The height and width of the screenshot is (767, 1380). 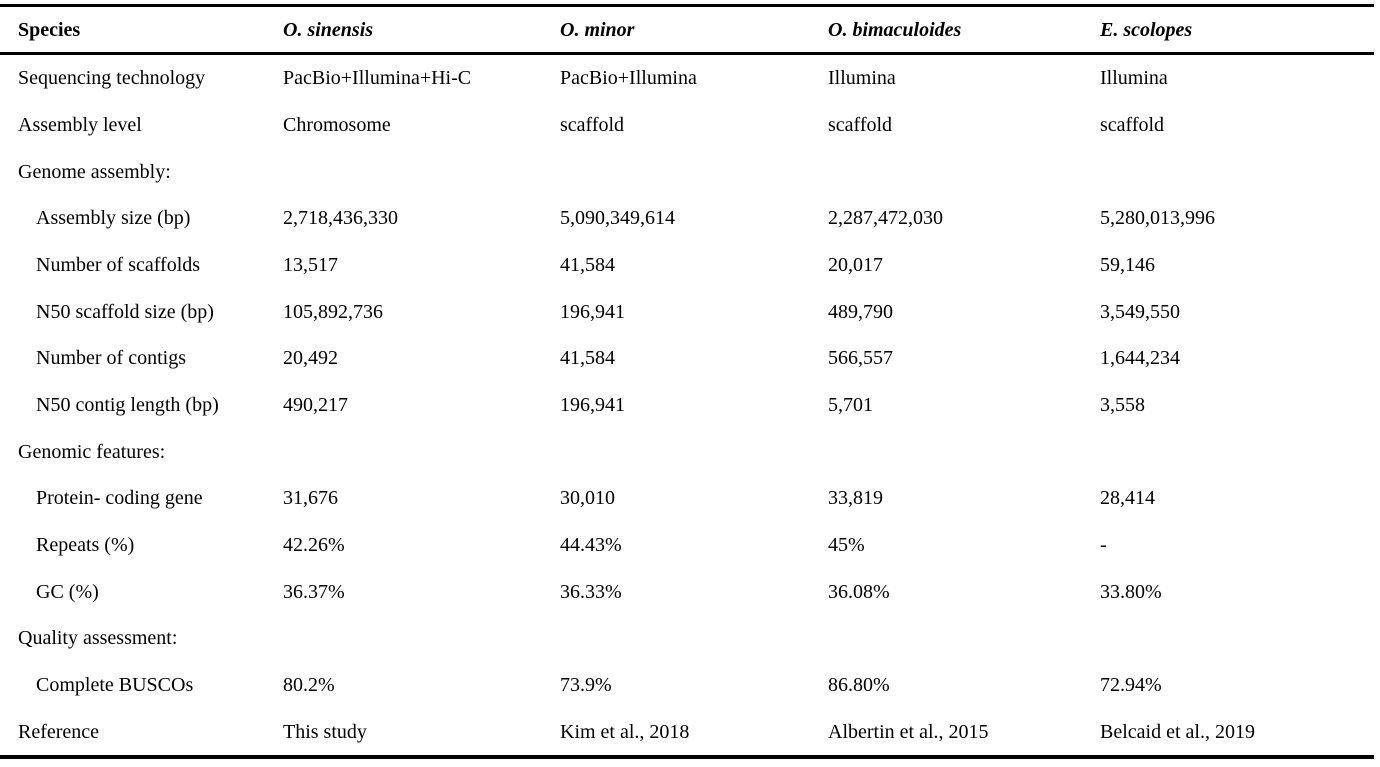 I want to click on row-label: Number of scaffolds, so click(x=118, y=264).